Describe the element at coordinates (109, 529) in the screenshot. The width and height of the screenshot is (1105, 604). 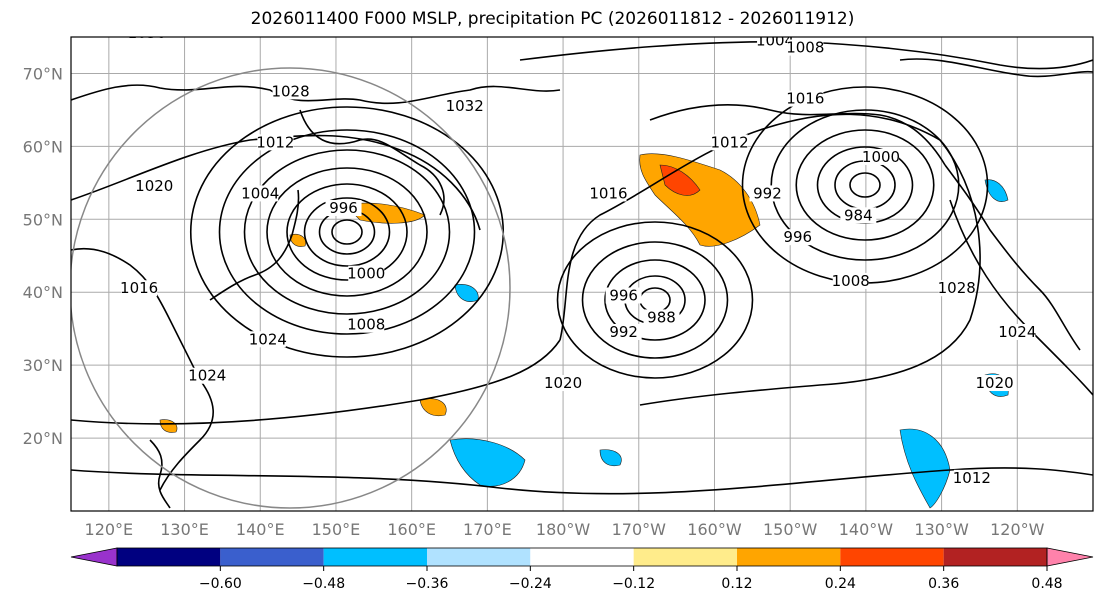
I see `lon-tick-label: 120°E` at that location.